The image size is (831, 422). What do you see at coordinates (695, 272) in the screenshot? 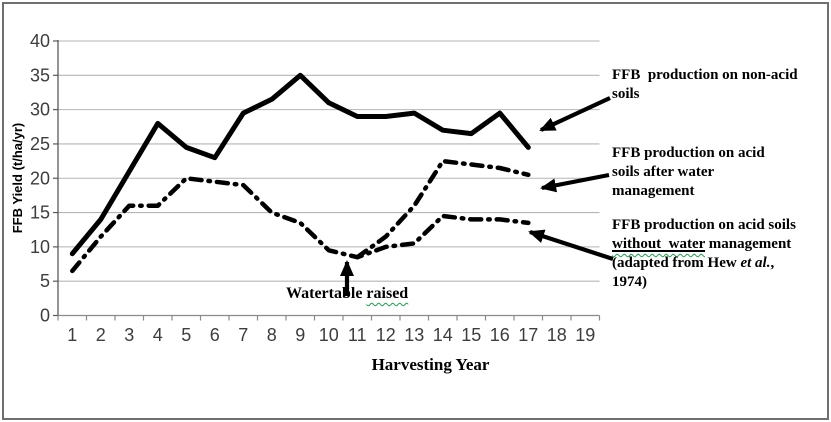
I see `legend-3-text: , 1974)` at bounding box center [695, 272].